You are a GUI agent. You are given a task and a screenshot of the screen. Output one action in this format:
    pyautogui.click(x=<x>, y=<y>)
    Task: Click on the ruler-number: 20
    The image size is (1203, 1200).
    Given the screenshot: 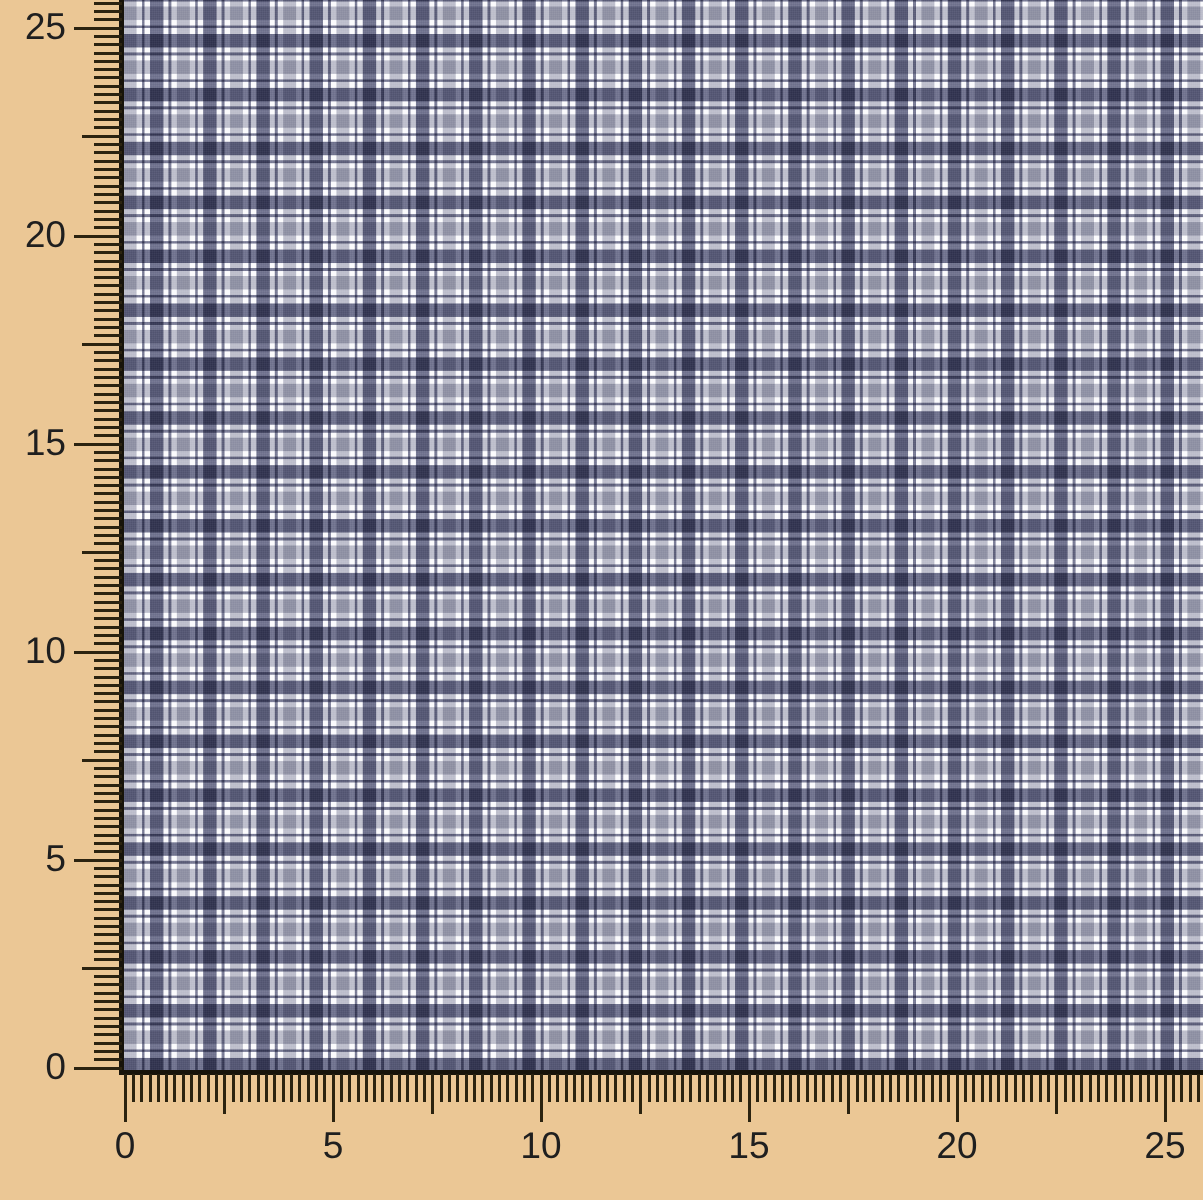 What is the action you would take?
    pyautogui.click(x=957, y=1145)
    